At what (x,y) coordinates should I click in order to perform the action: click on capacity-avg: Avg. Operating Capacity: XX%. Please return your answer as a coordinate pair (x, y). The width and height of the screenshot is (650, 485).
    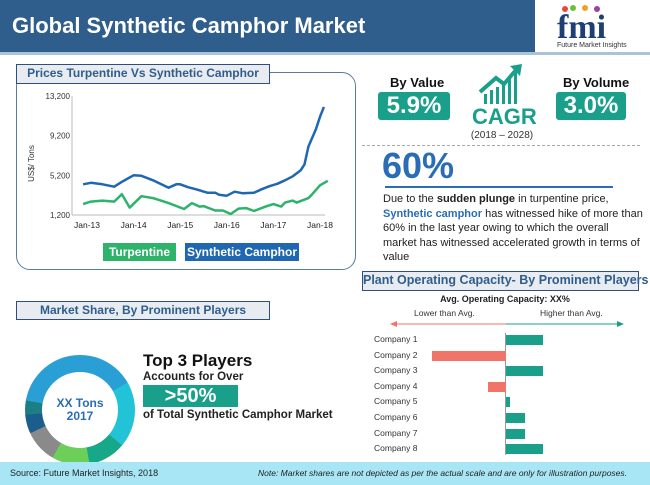
    Looking at the image, I should click on (505, 299).